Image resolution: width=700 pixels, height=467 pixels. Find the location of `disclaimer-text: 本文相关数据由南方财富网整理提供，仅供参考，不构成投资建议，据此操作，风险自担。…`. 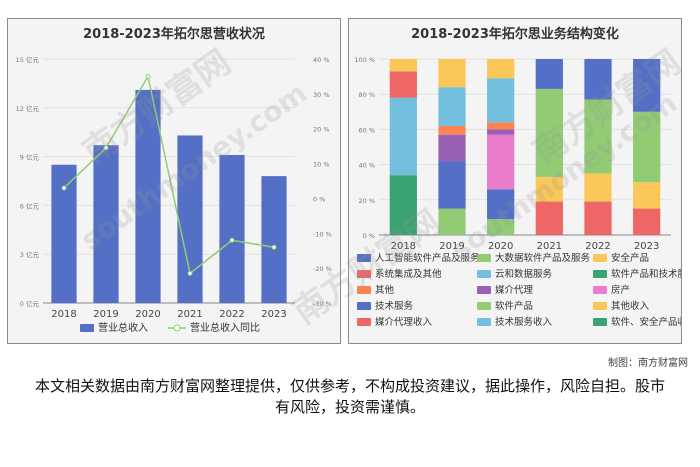

disclaimer-text: 本文相关数据由南方财富网整理提供，仅供参考，不构成投资建议，据此操作，风险自担。… is located at coordinates (349, 396).